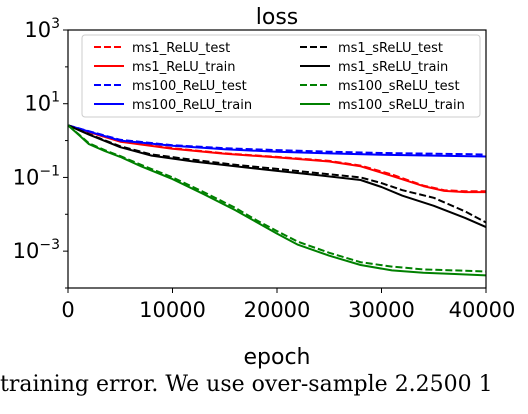 This screenshot has width=528, height=414. What do you see at coordinates (42, 103) in the screenshot?
I see `y-tick-label: 10¹` at bounding box center [42, 103].